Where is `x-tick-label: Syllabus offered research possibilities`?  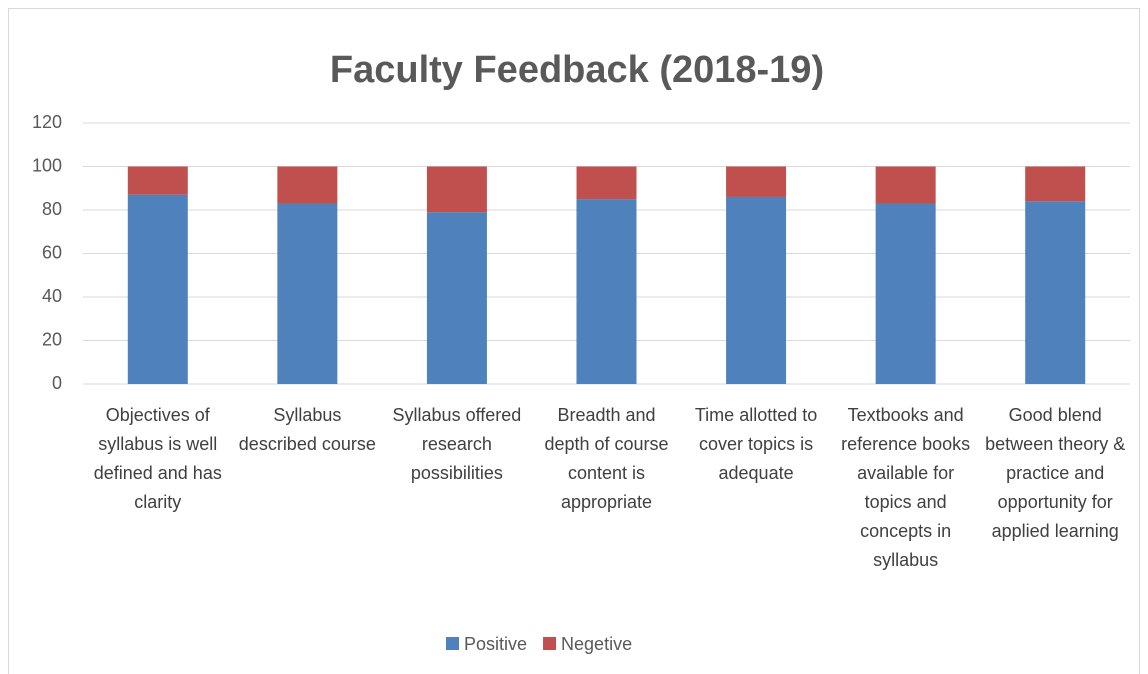
x-tick-label: Syllabus offered research possibilities is located at coordinates (457, 444).